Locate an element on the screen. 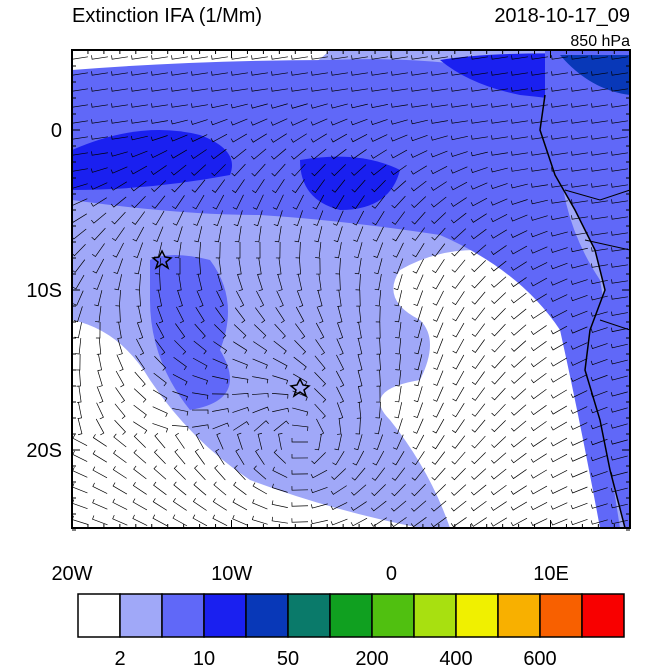 The width and height of the screenshot is (650, 672). lon-label: 10W is located at coordinates (231, 574).